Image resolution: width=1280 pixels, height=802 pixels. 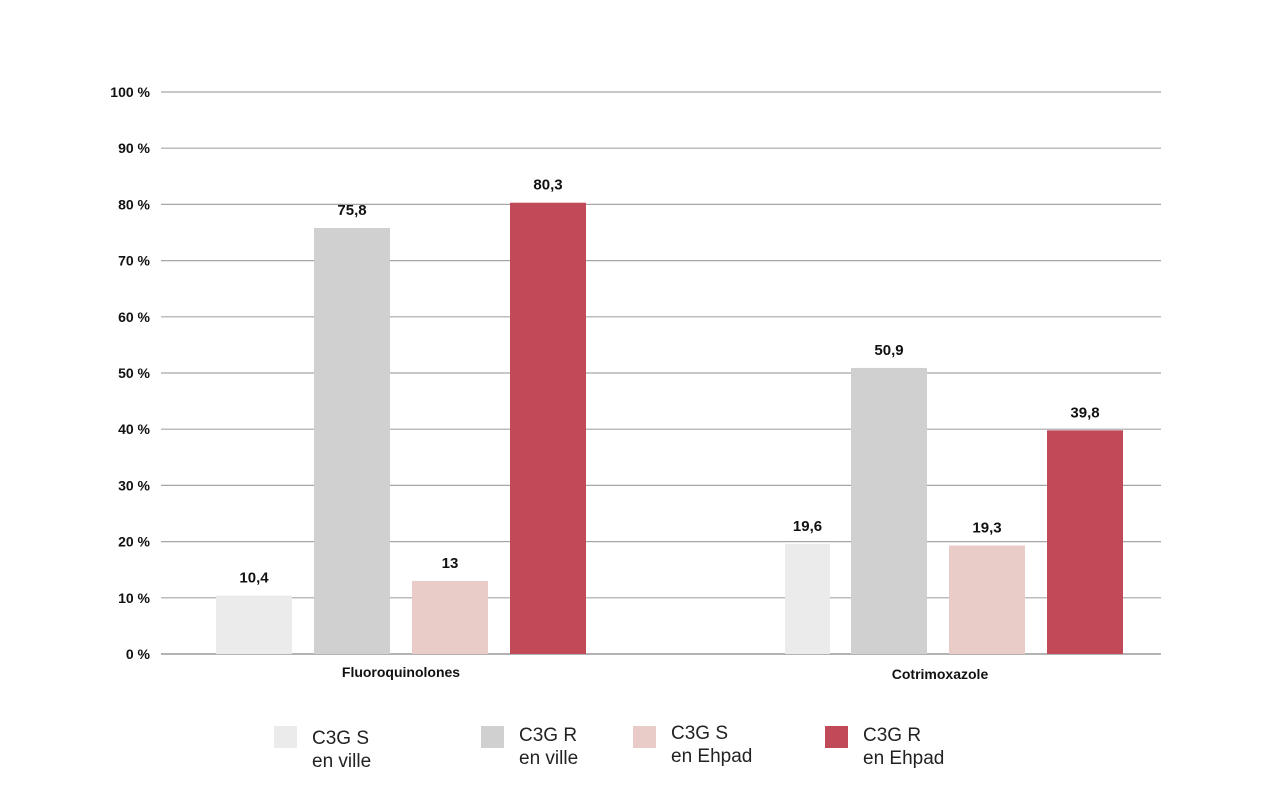 I want to click on legend-label: C3G R en Ehpad, so click(x=904, y=747).